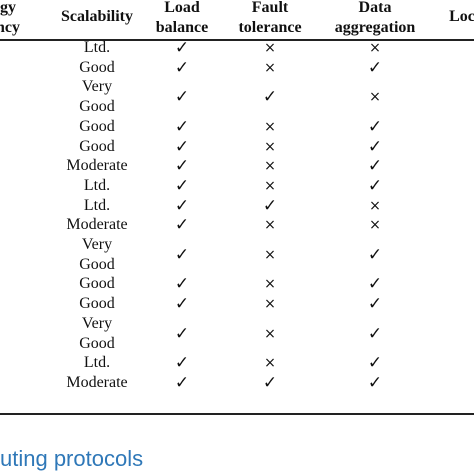 This screenshot has height=474, width=474. Describe the element at coordinates (182, 27) in the screenshot. I see `header-cell: balance` at that location.